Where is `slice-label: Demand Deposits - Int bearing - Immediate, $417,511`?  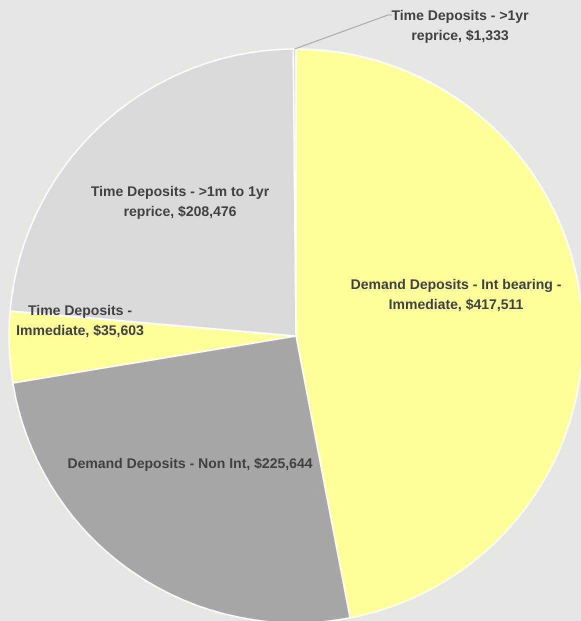 slice-label: Demand Deposits - Int bearing - Immediate, $417,511 is located at coordinates (456, 294).